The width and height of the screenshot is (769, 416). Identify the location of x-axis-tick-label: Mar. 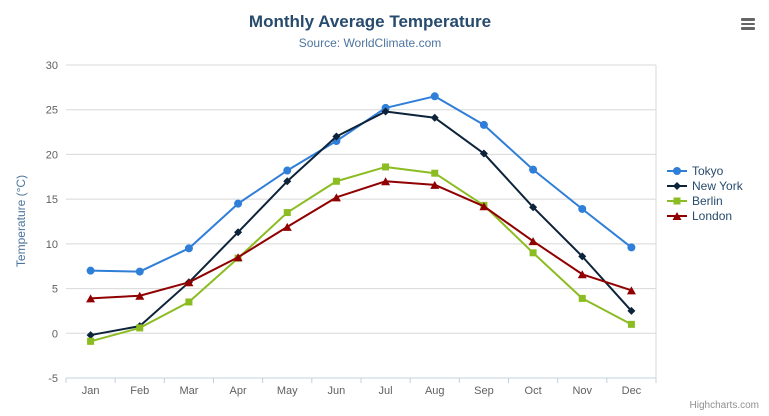
(188, 391).